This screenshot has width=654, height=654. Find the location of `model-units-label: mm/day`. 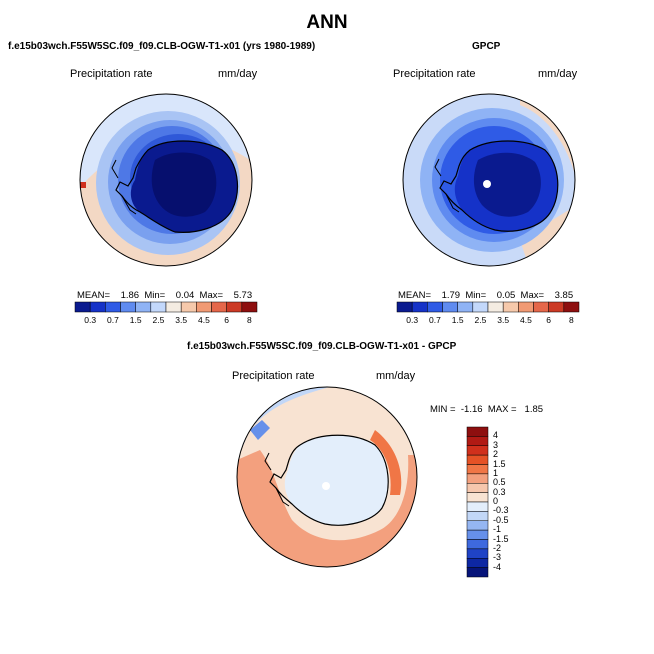

model-units-label: mm/day is located at coordinates (238, 74).